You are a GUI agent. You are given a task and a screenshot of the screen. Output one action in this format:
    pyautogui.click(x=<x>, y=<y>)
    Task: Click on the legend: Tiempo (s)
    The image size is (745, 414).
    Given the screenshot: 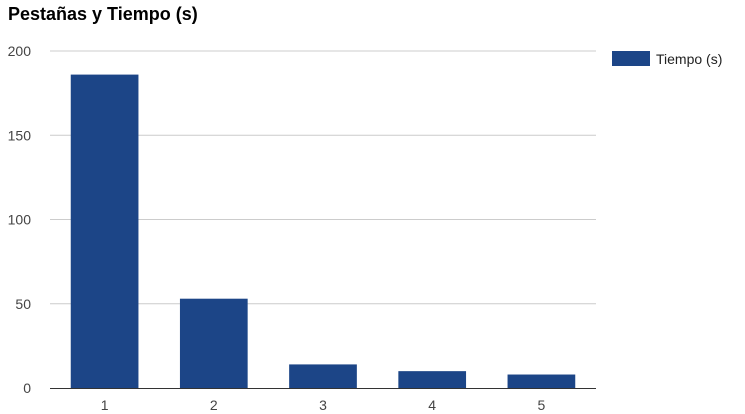 What is the action you would take?
    pyautogui.click(x=667, y=59)
    